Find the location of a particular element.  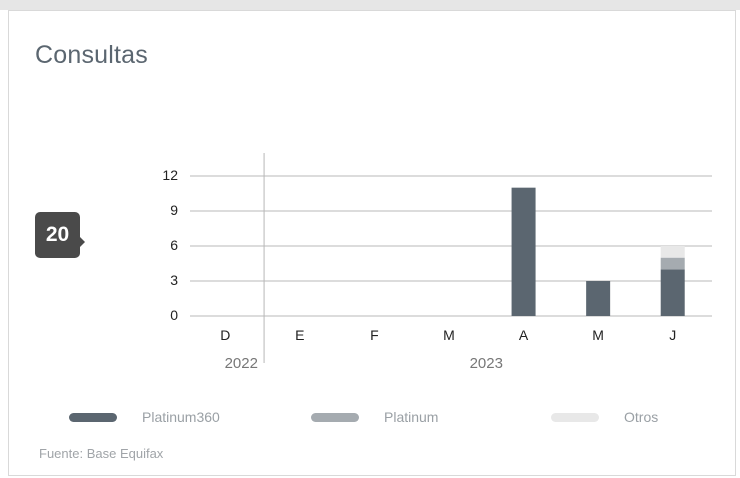

year-label: 2023 is located at coordinates (486, 363).